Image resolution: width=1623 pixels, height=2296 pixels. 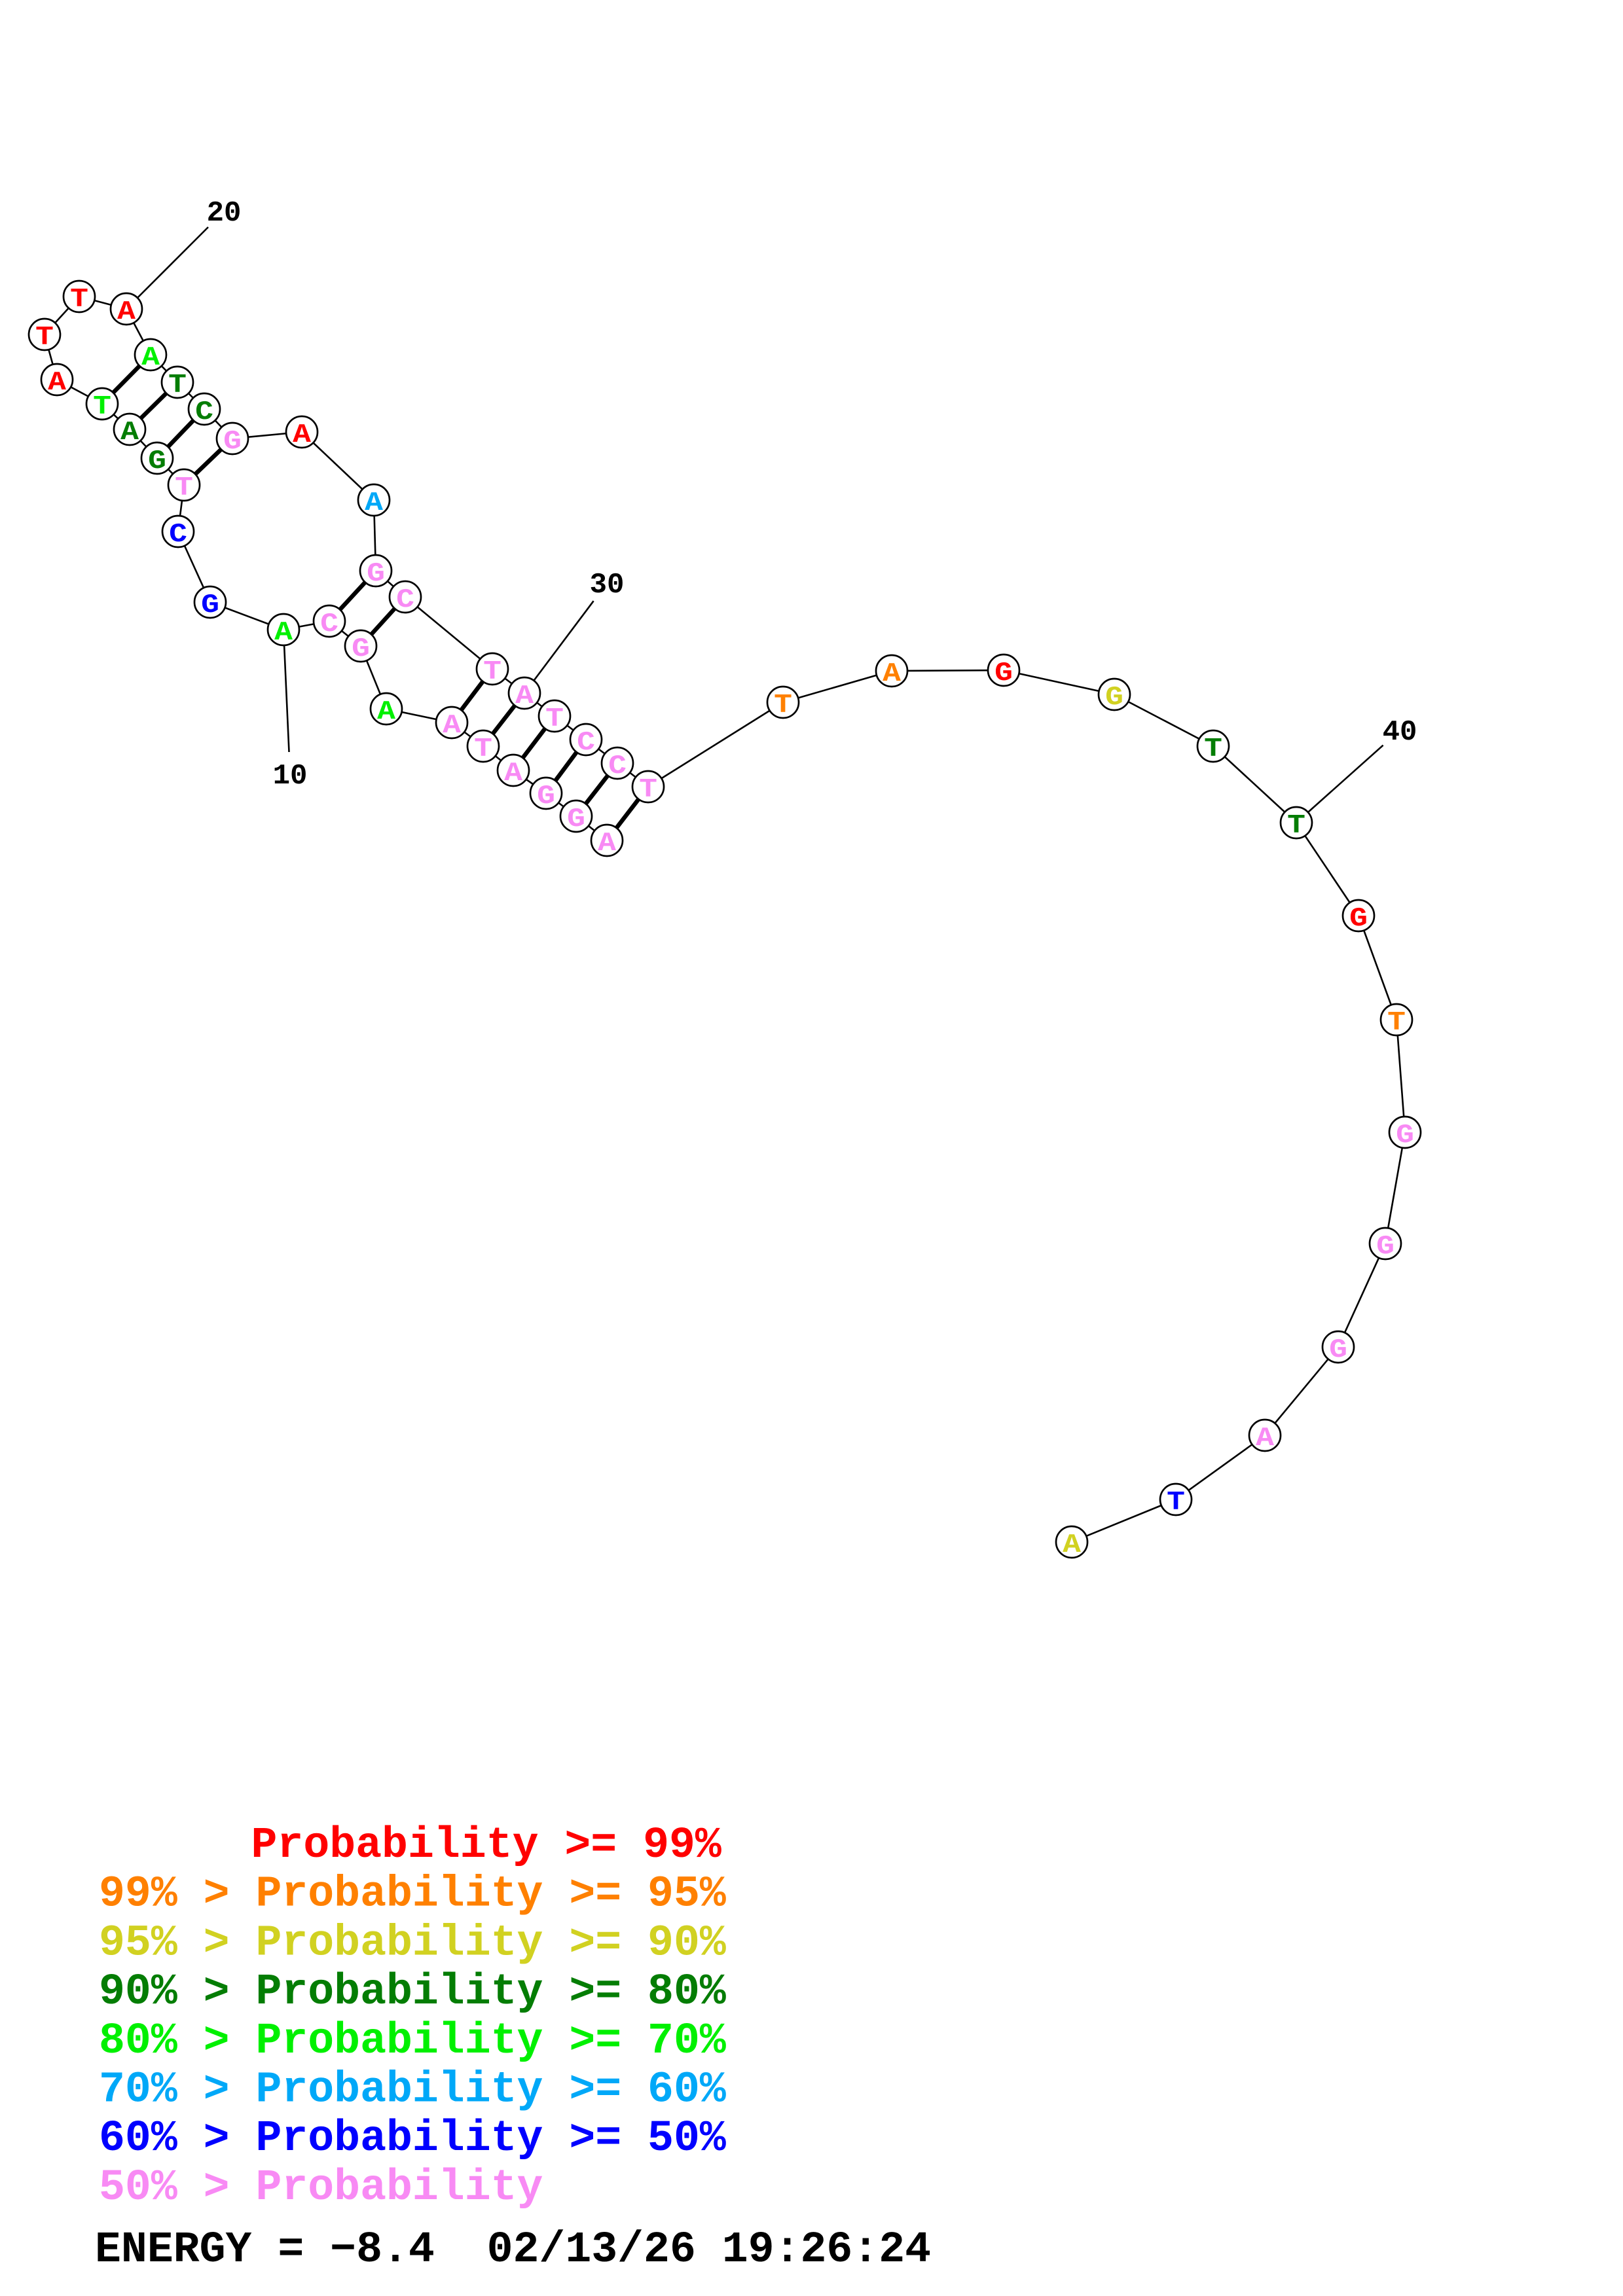 What do you see at coordinates (412, 2090) in the screenshot?
I see `svg-text: 70% > Probability >= 60%` at bounding box center [412, 2090].